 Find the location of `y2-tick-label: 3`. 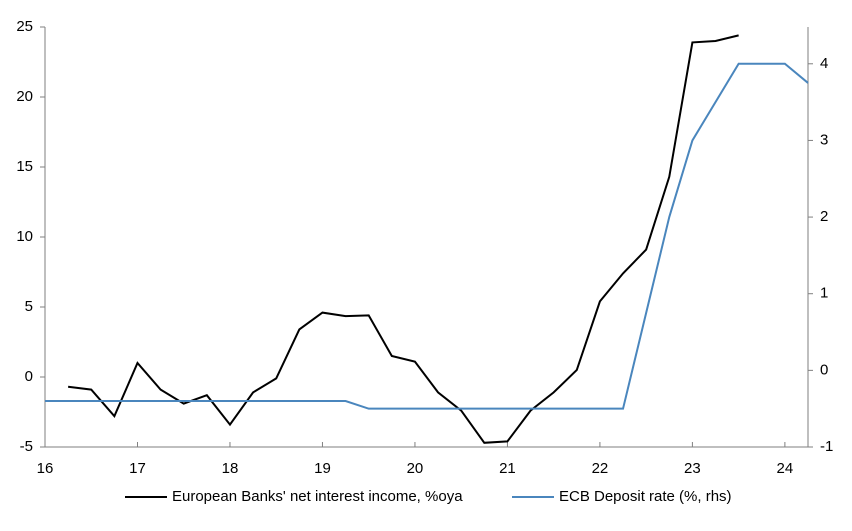

y2-tick-label: 3 is located at coordinates (824, 139).